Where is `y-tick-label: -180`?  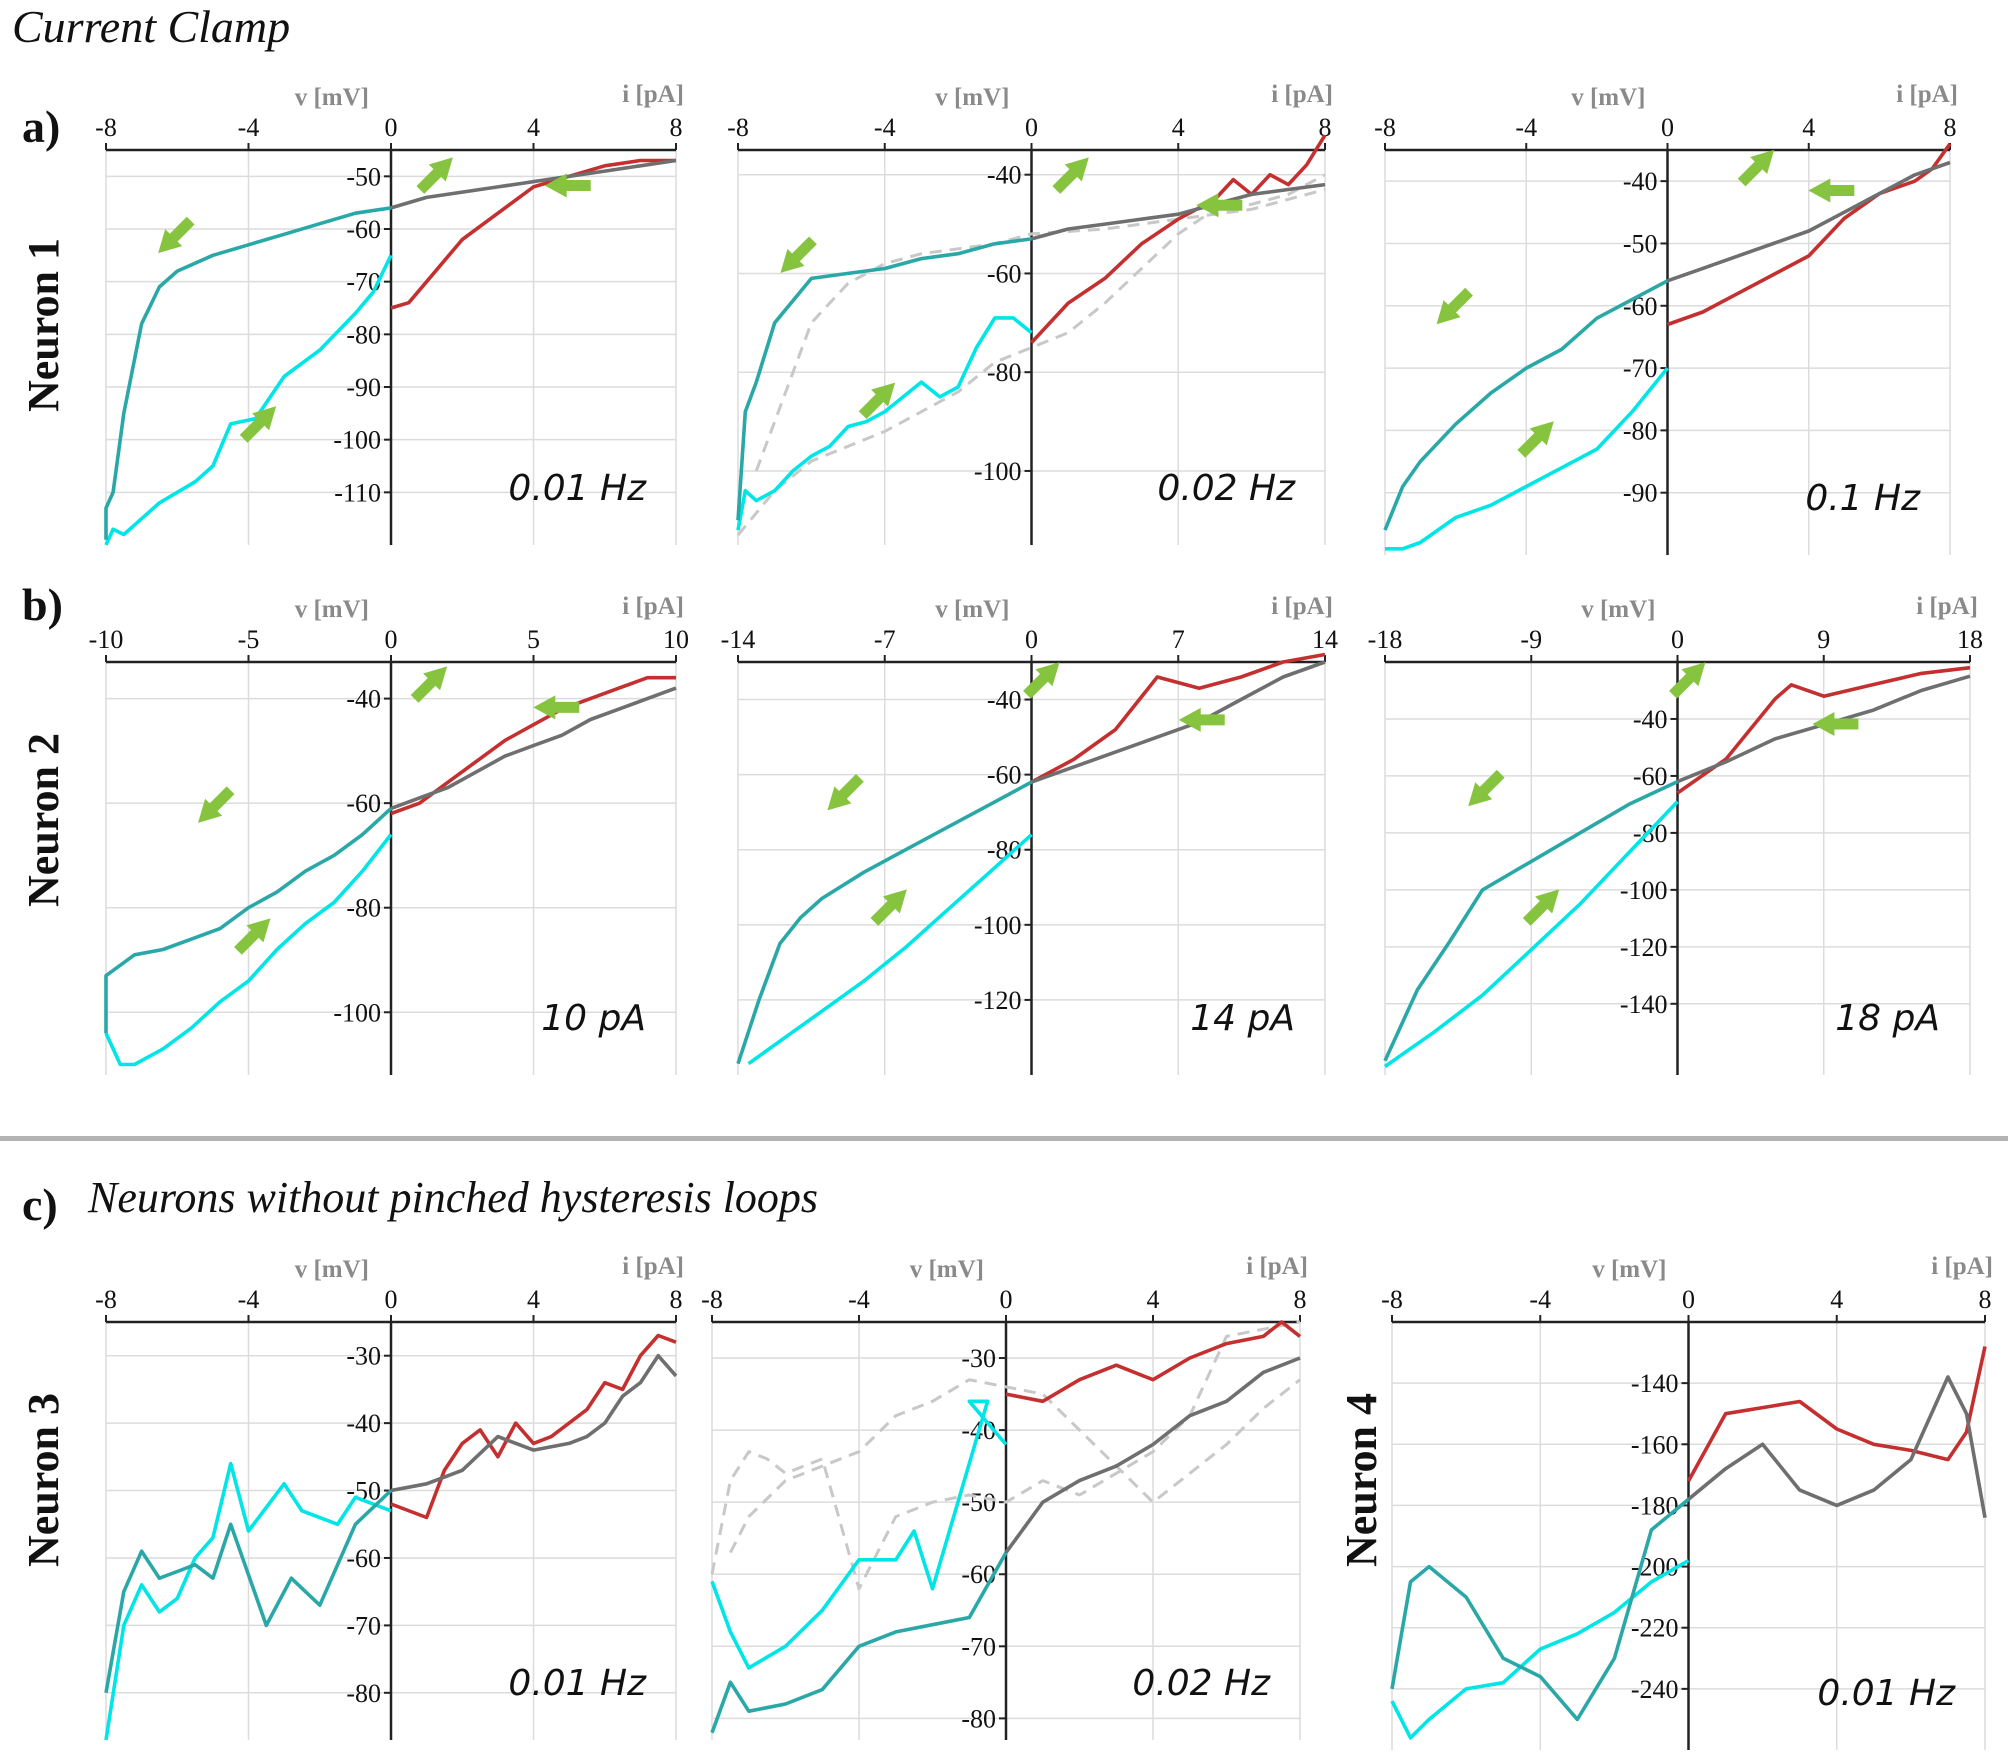
y-tick-label: -180 is located at coordinates (1655, 1505).